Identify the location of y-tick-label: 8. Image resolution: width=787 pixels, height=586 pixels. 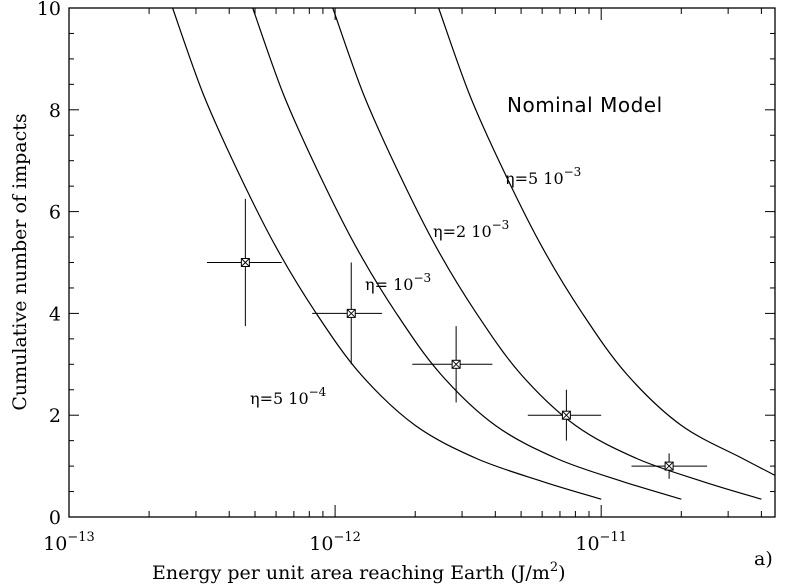
(55, 111).